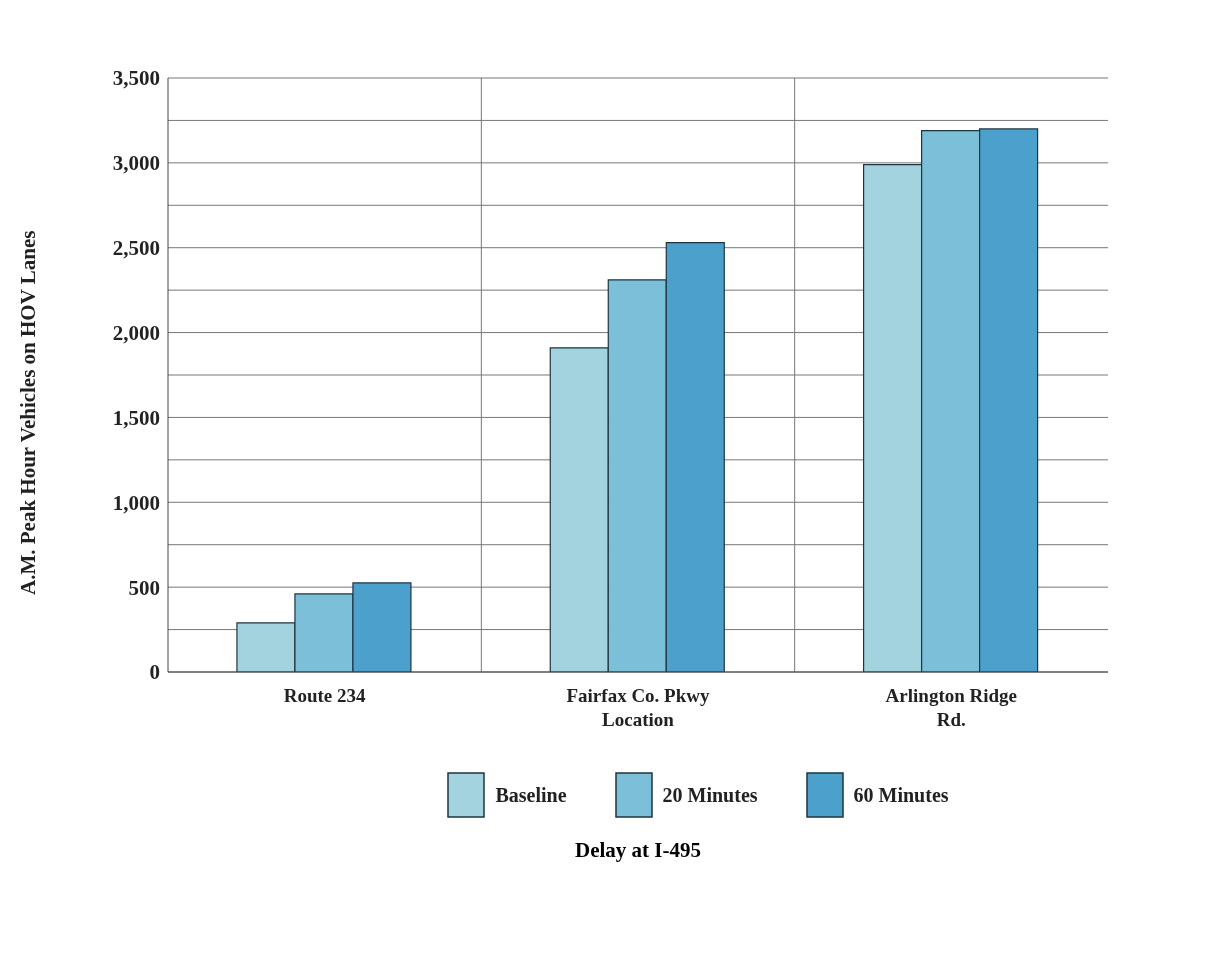 Image resolution: width=1225 pixels, height=958 pixels. What do you see at coordinates (28, 412) in the screenshot?
I see `y-axis-title: A.M. Peak Hour Vehicles on HOV Lanes` at bounding box center [28, 412].